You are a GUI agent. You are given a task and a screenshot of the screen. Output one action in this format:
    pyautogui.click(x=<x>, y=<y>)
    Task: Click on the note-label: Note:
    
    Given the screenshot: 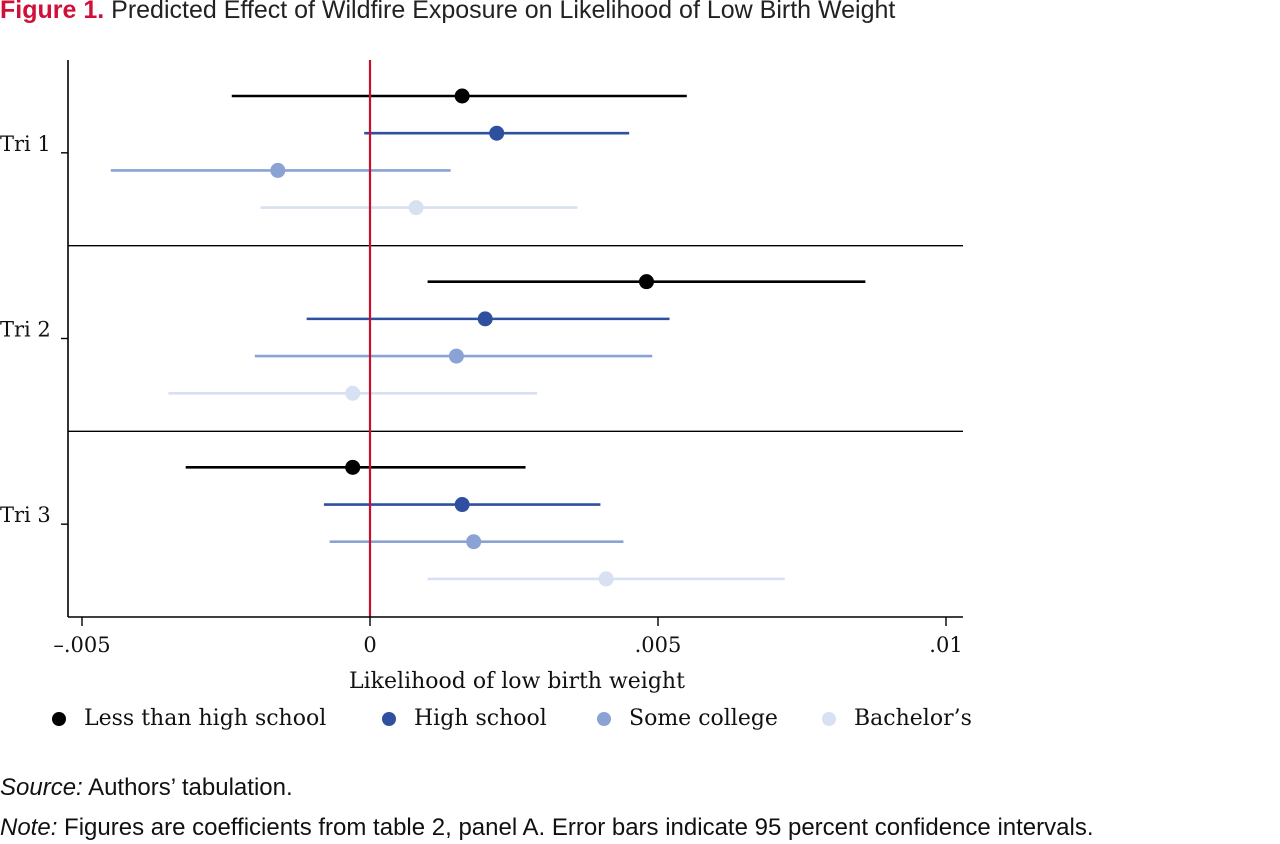 What is the action you would take?
    pyautogui.click(x=29, y=827)
    